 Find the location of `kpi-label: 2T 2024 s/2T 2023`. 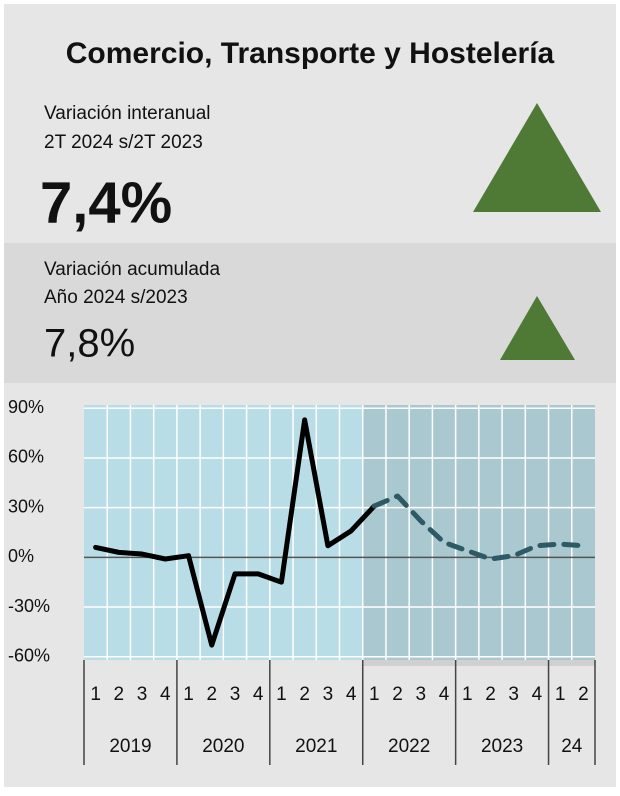

kpi-label: 2T 2024 s/2T 2023 is located at coordinates (123, 142).